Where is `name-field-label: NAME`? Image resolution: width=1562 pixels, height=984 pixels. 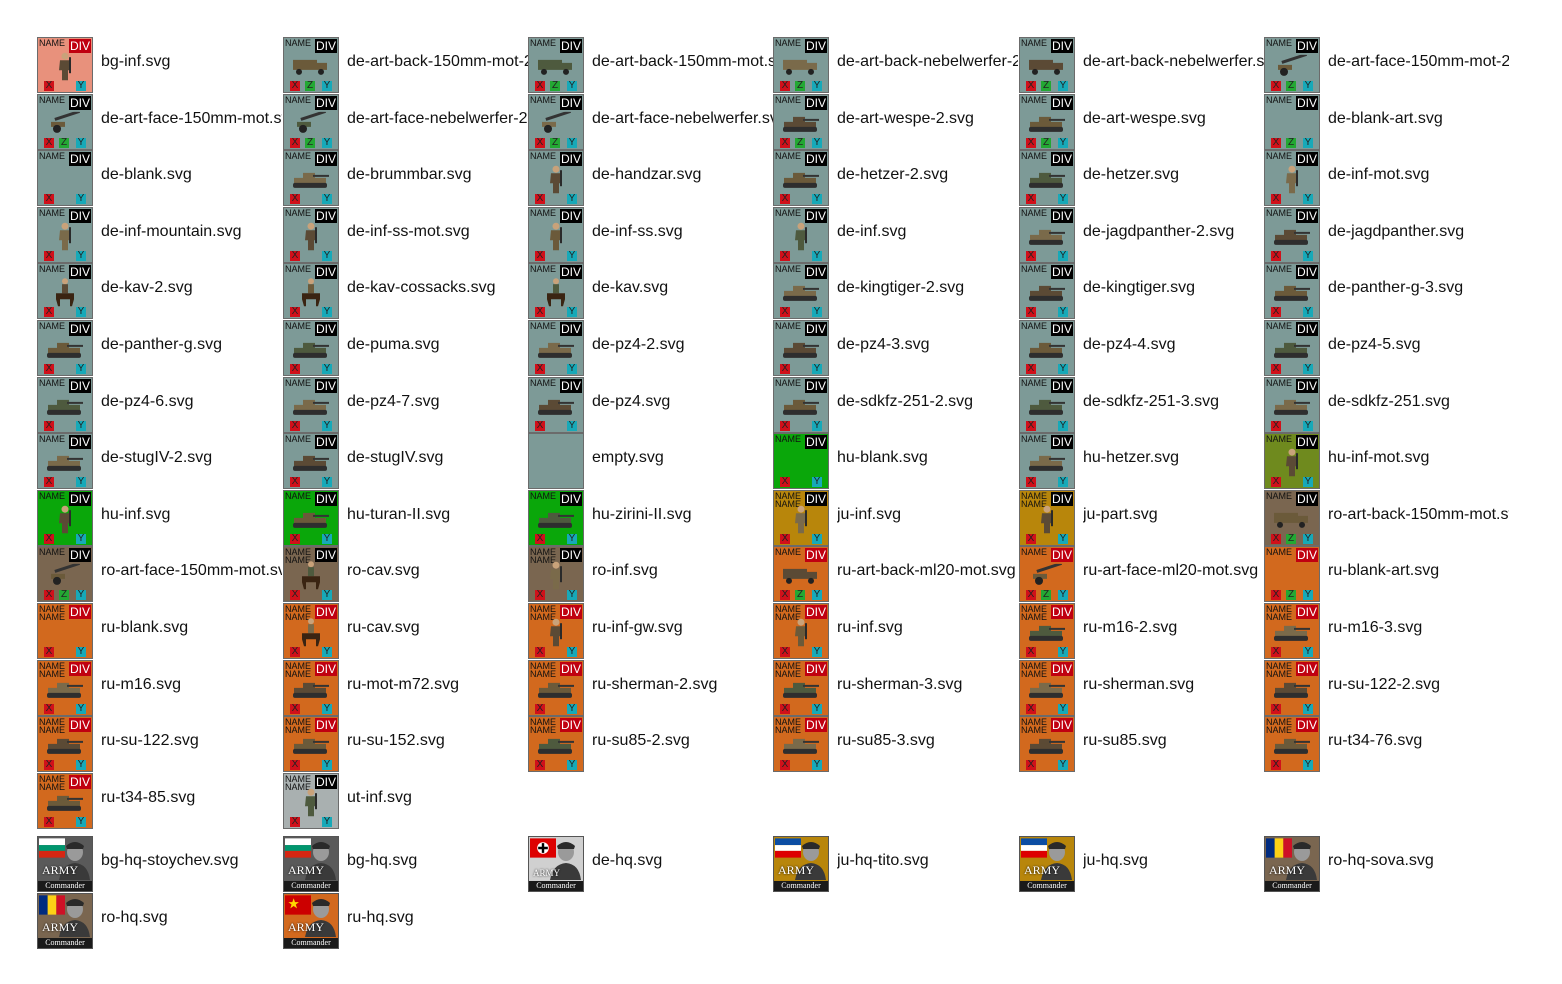 name-field-label: NAME is located at coordinates (52, 269).